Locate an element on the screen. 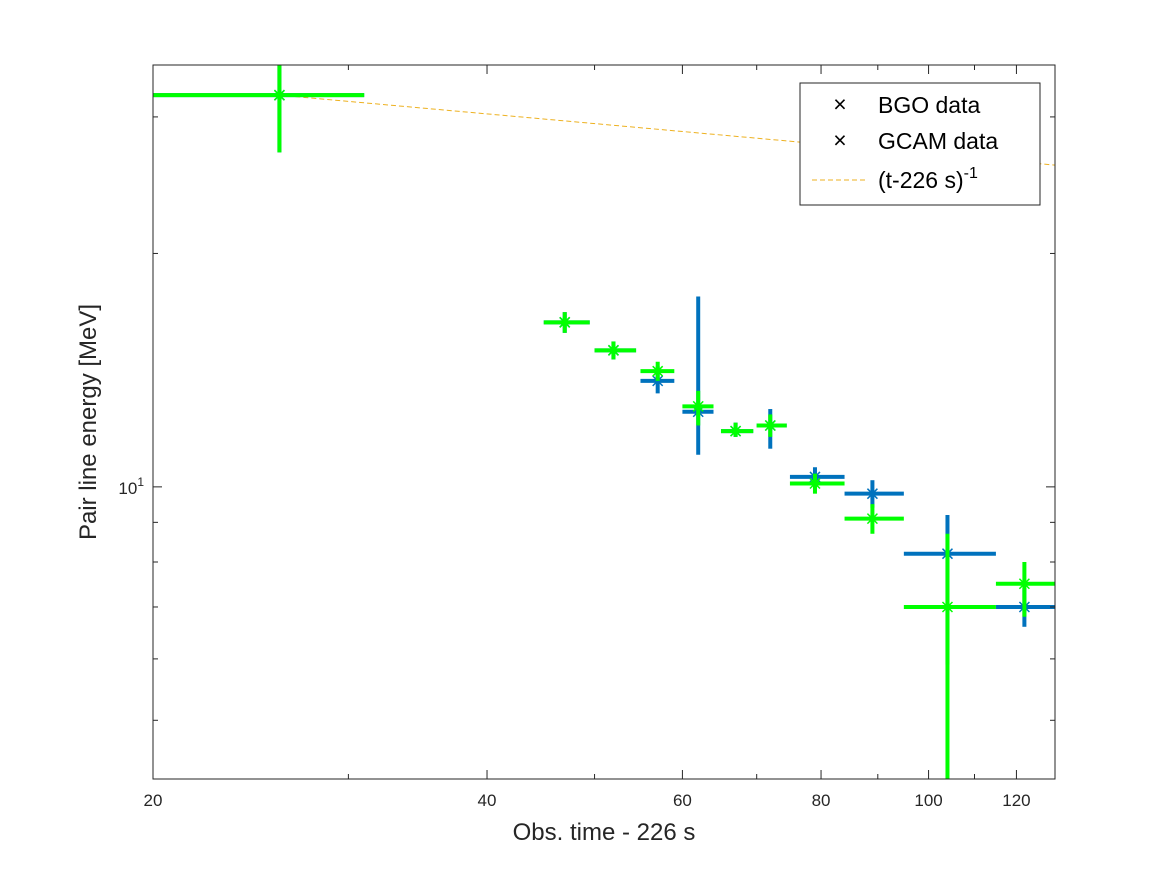  legend-entry-bgo: × BGO data is located at coordinates (906, 104).